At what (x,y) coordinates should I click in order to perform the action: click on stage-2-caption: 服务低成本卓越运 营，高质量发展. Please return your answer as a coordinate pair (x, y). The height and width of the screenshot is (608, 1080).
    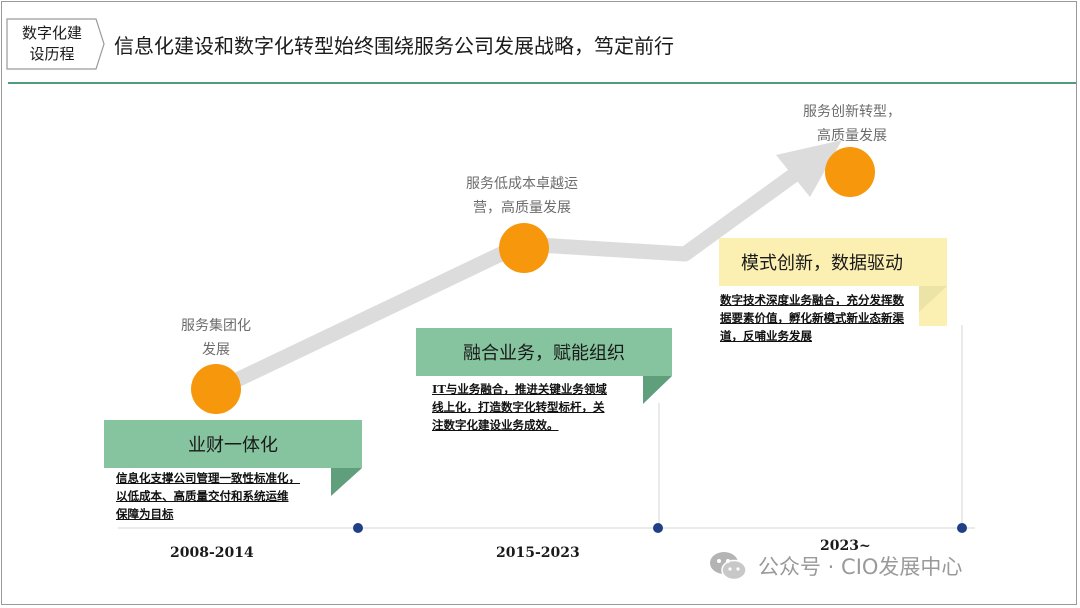
    Looking at the image, I should click on (522, 196).